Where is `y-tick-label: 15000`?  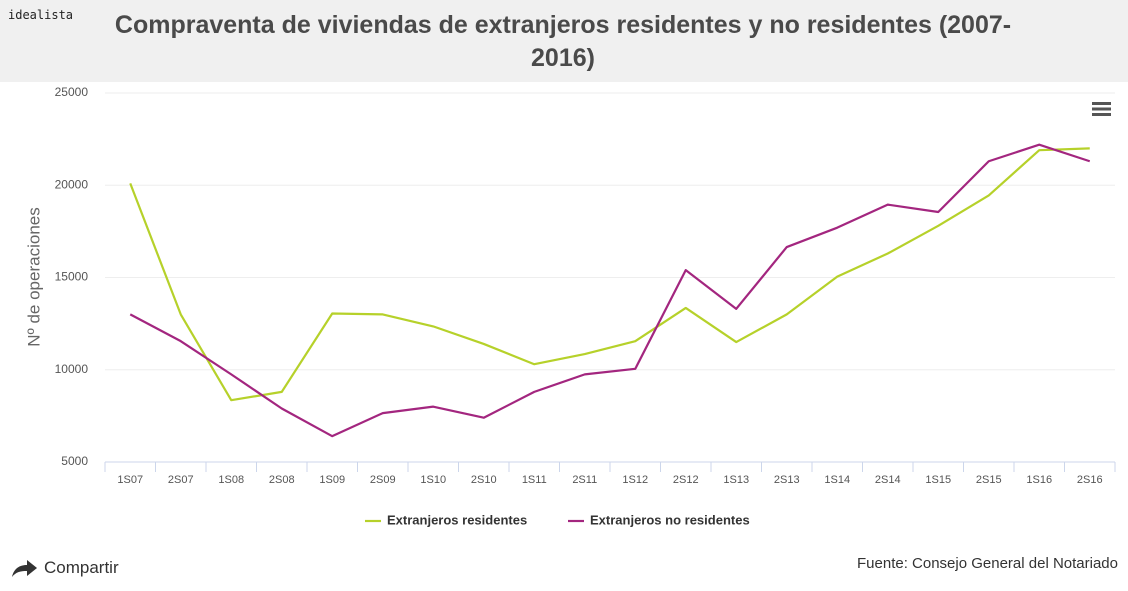 y-tick-label: 15000 is located at coordinates (72, 277).